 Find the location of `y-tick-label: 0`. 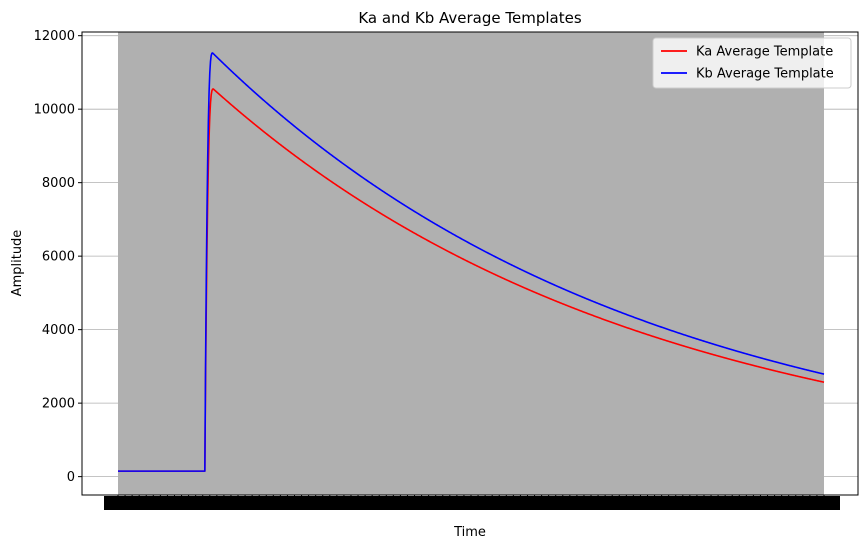

y-tick-label: 0 is located at coordinates (71, 477).